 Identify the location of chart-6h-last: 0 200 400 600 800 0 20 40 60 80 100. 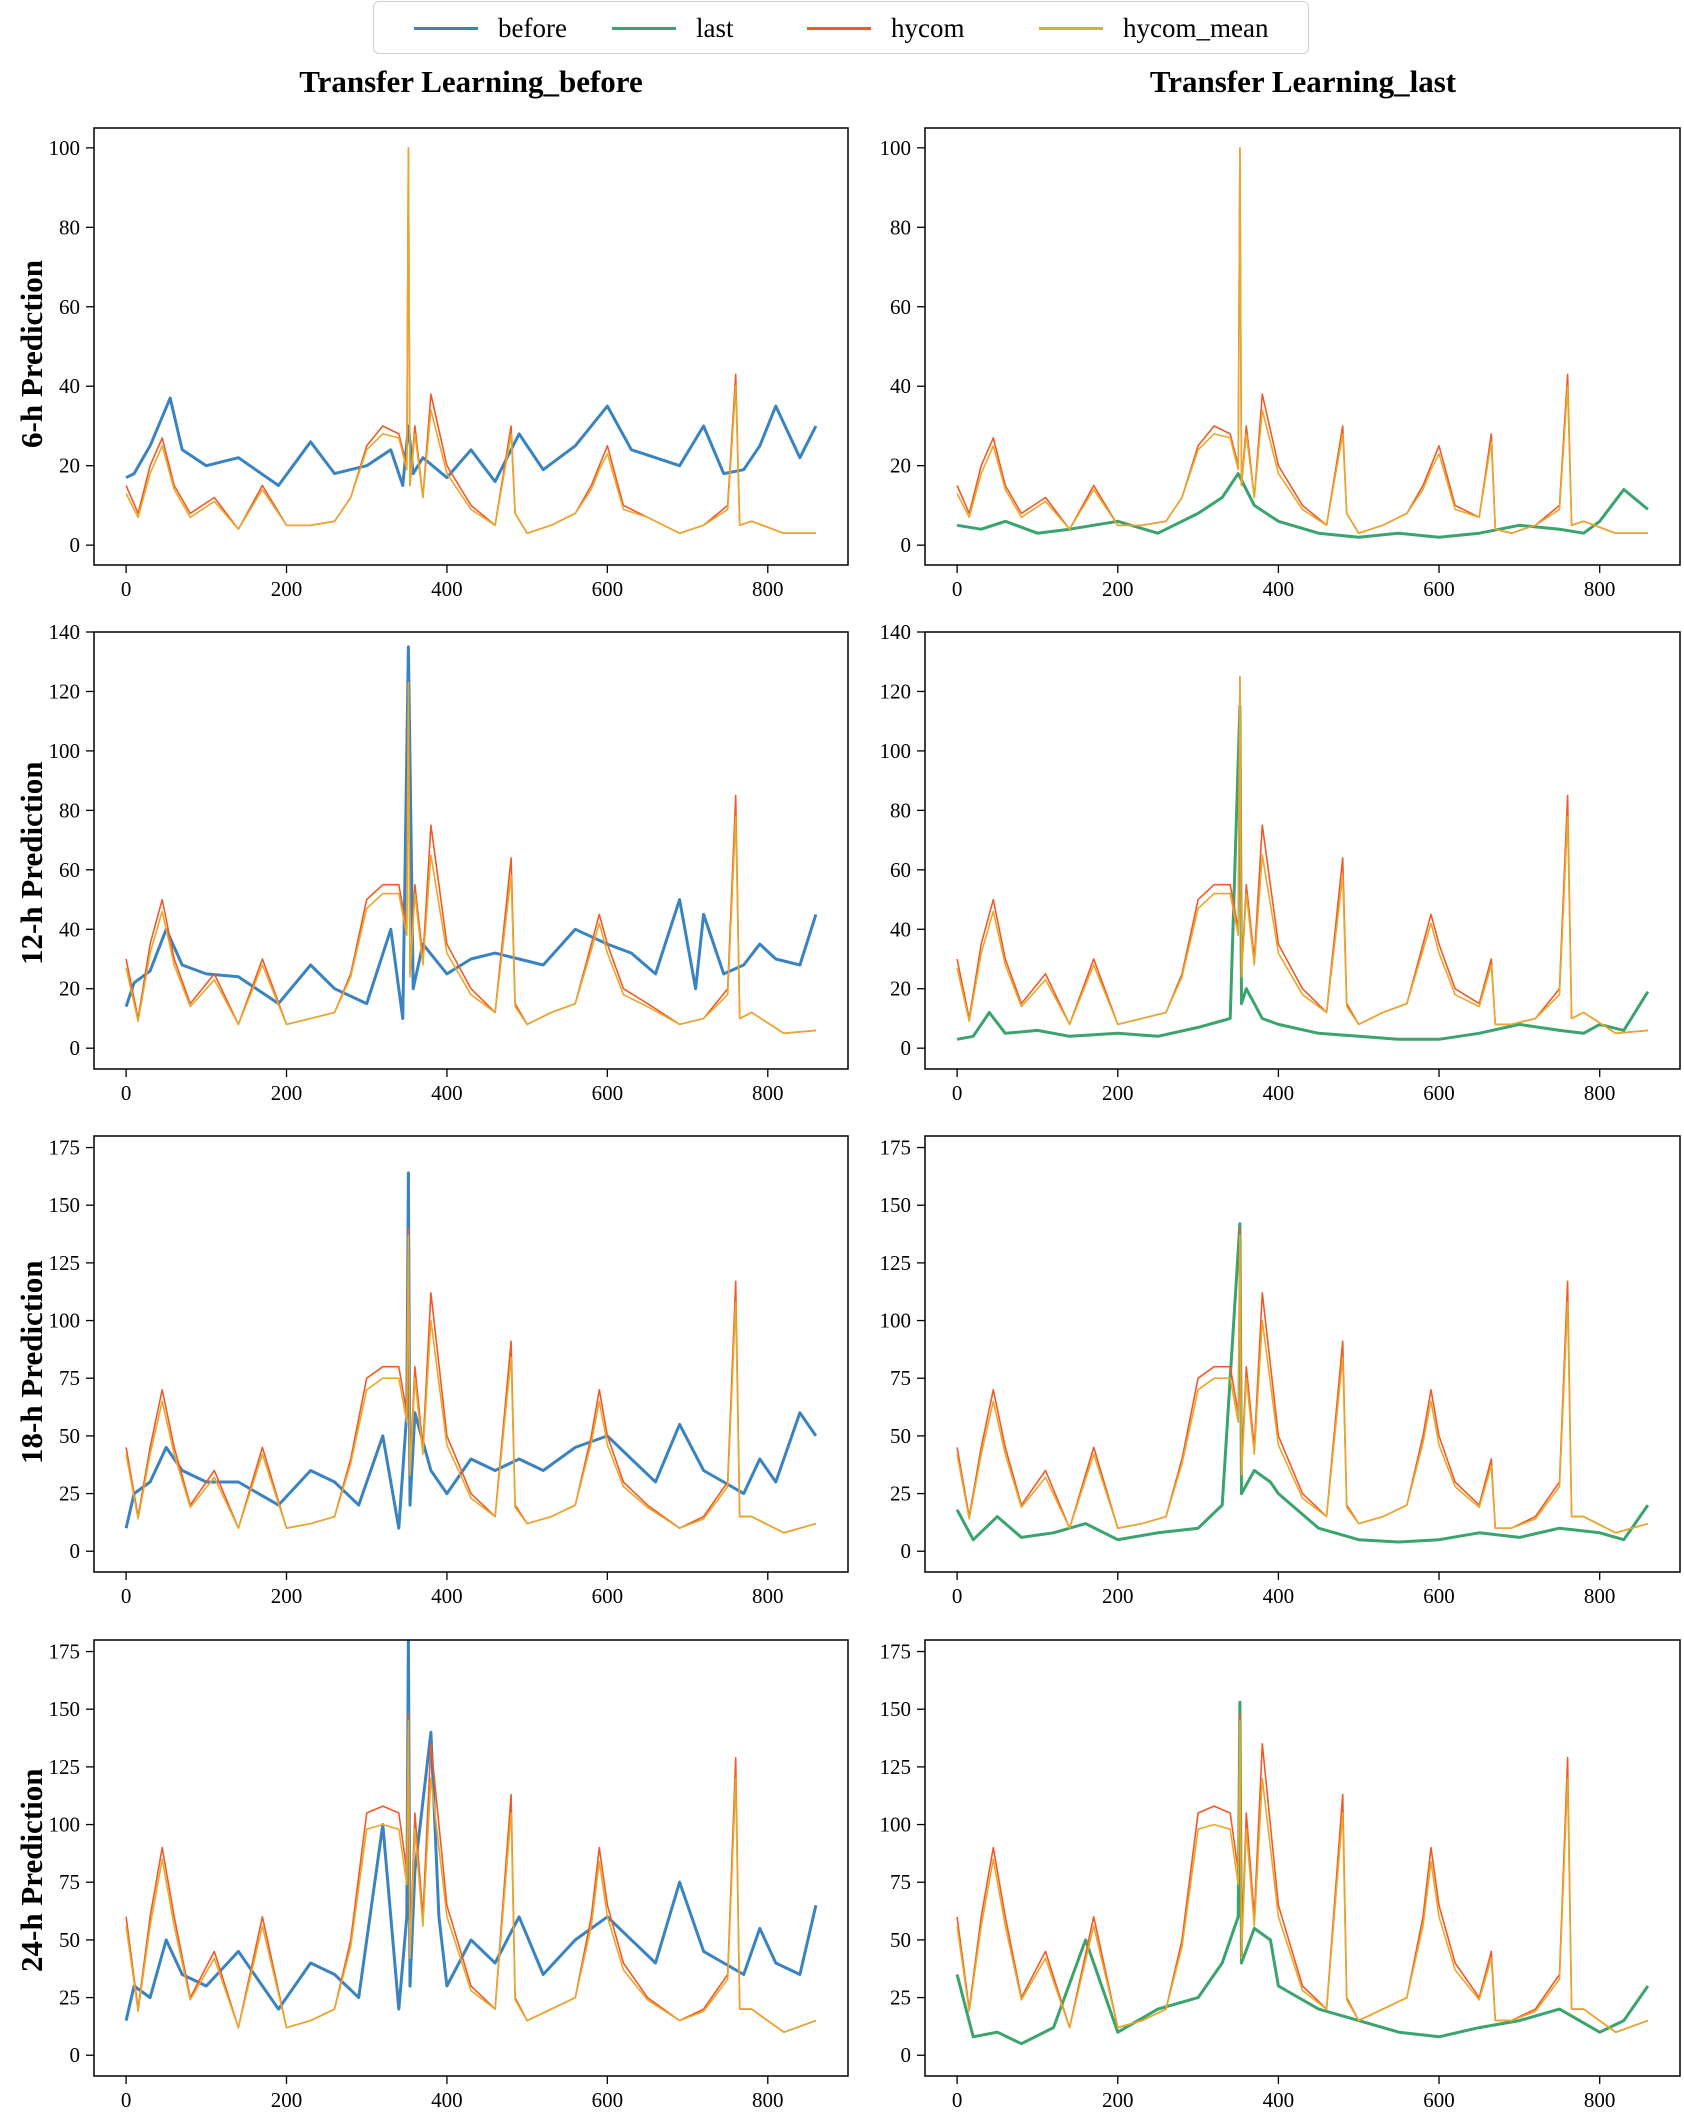
(1280, 364).